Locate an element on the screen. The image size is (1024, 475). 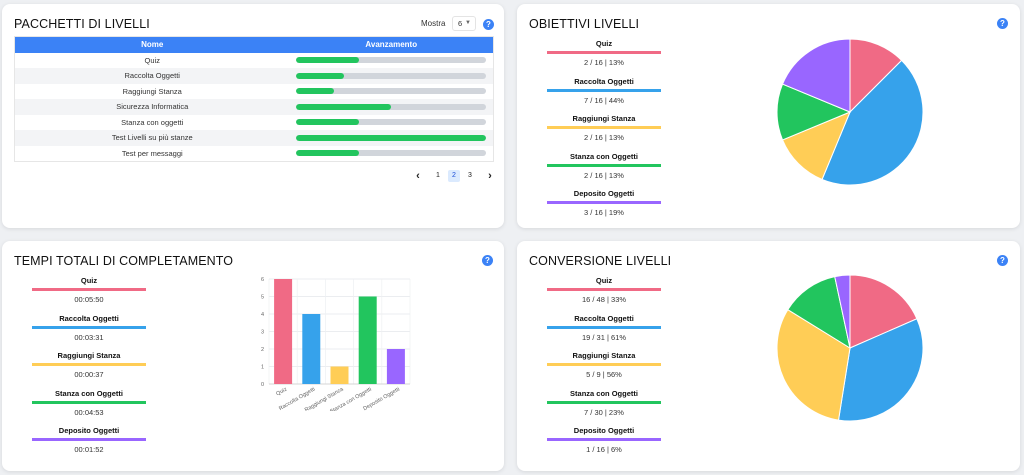
table-header-row: Nome Avanzamento is located at coordinates (254, 44).